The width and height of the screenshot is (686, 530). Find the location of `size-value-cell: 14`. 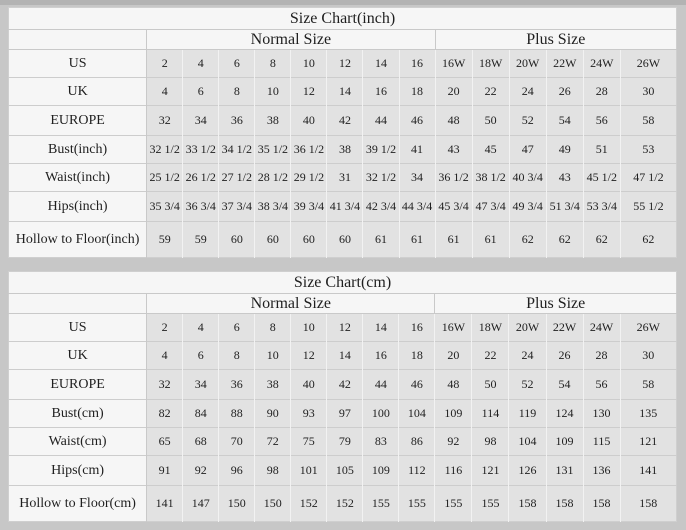

size-value-cell: 14 is located at coordinates (381, 63).